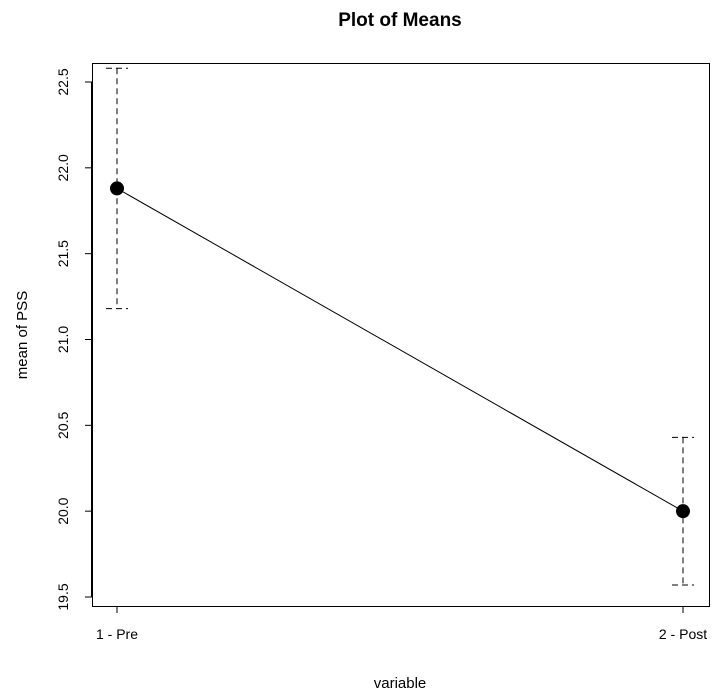  I want to click on y-tick-label: 20.5, so click(63, 424).